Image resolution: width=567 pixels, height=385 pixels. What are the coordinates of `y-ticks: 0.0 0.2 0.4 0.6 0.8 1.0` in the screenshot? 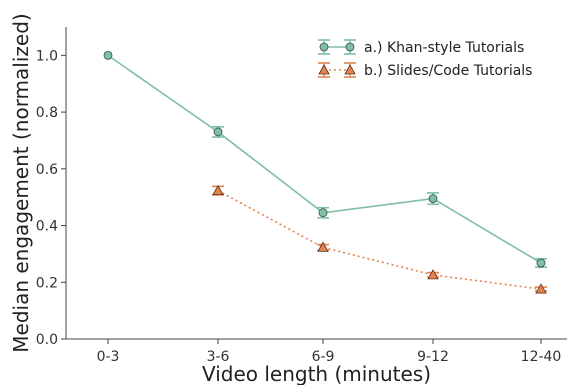 It's located at (51, 198).